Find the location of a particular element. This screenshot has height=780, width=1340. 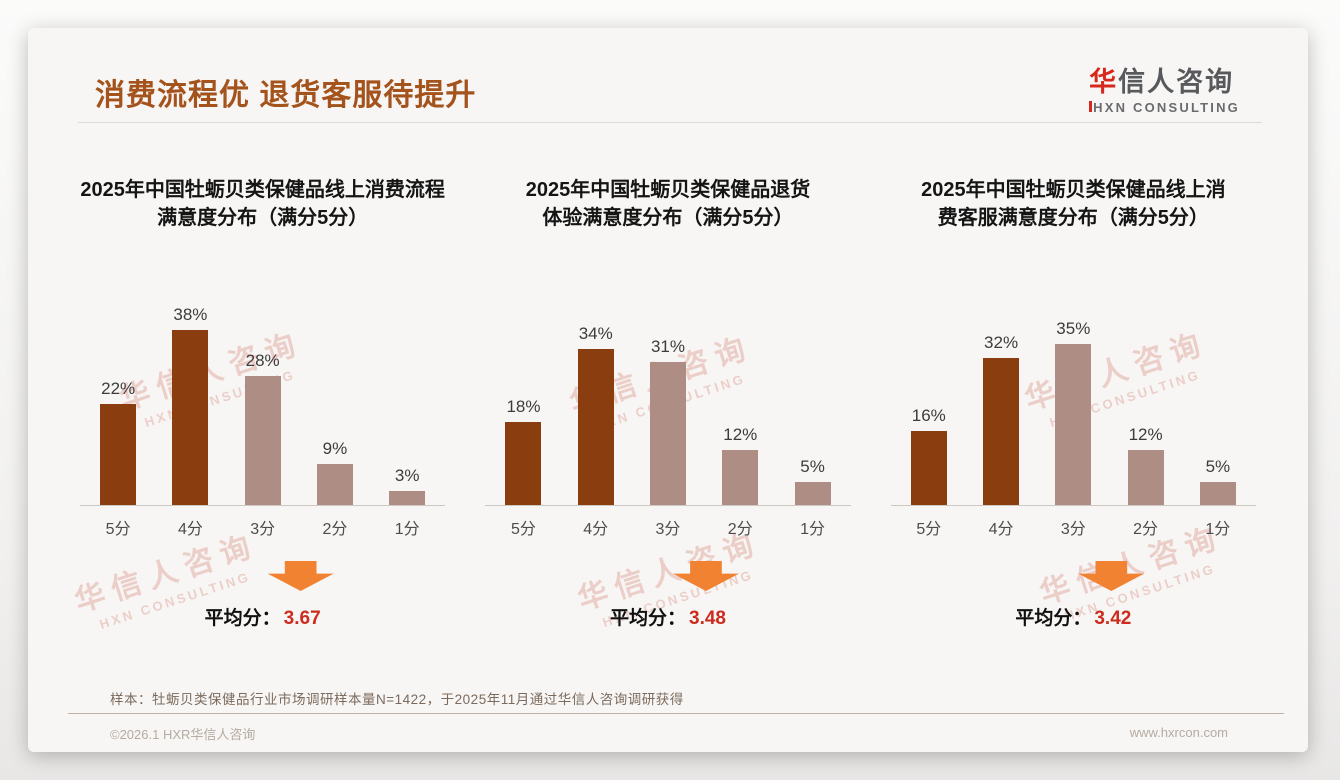

logo-accent-icon is located at coordinates (1091, 106).